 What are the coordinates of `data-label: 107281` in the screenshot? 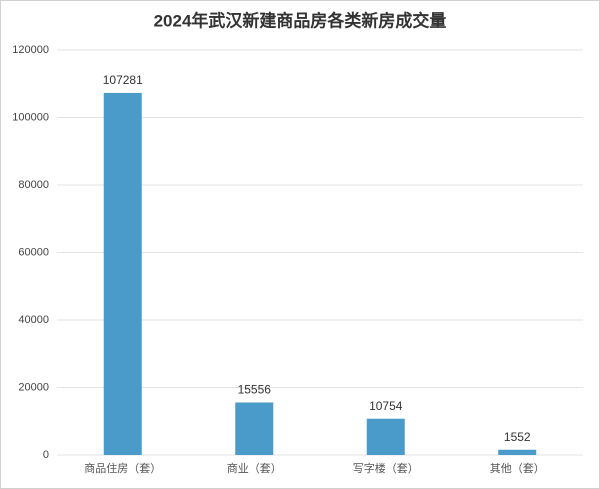 It's located at (123, 80).